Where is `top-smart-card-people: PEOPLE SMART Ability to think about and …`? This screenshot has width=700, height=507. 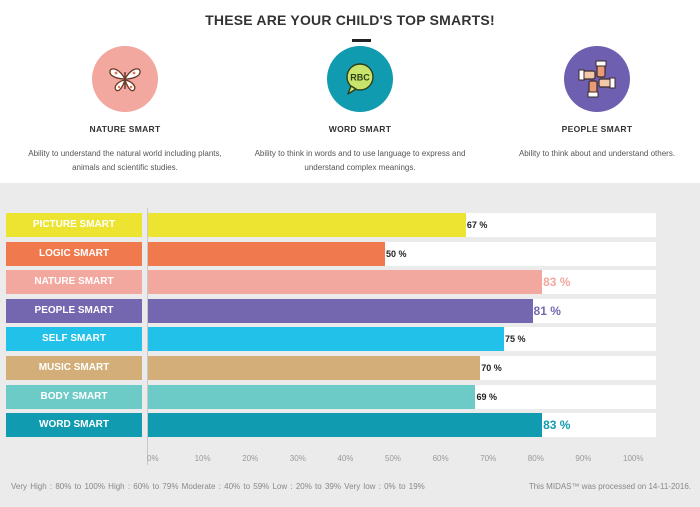
top-smart-card-people: PEOPLE SMART Ability to think about and … is located at coordinates (593, 103).